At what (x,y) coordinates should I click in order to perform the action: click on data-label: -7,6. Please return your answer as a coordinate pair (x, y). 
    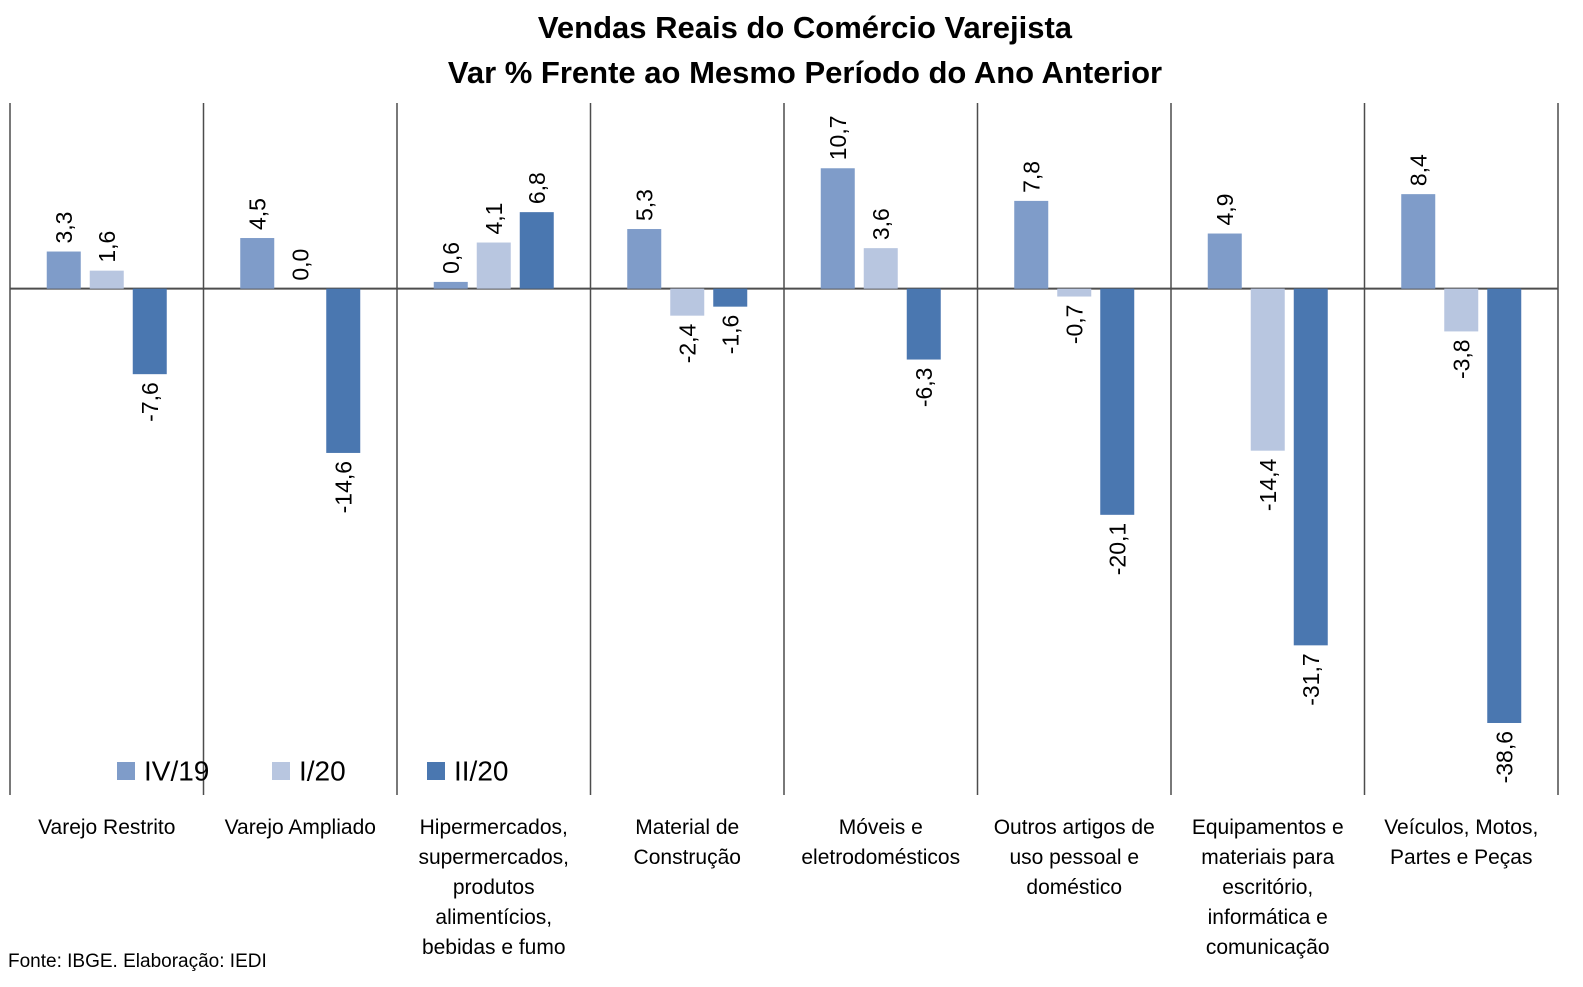
    Looking at the image, I should click on (150, 402).